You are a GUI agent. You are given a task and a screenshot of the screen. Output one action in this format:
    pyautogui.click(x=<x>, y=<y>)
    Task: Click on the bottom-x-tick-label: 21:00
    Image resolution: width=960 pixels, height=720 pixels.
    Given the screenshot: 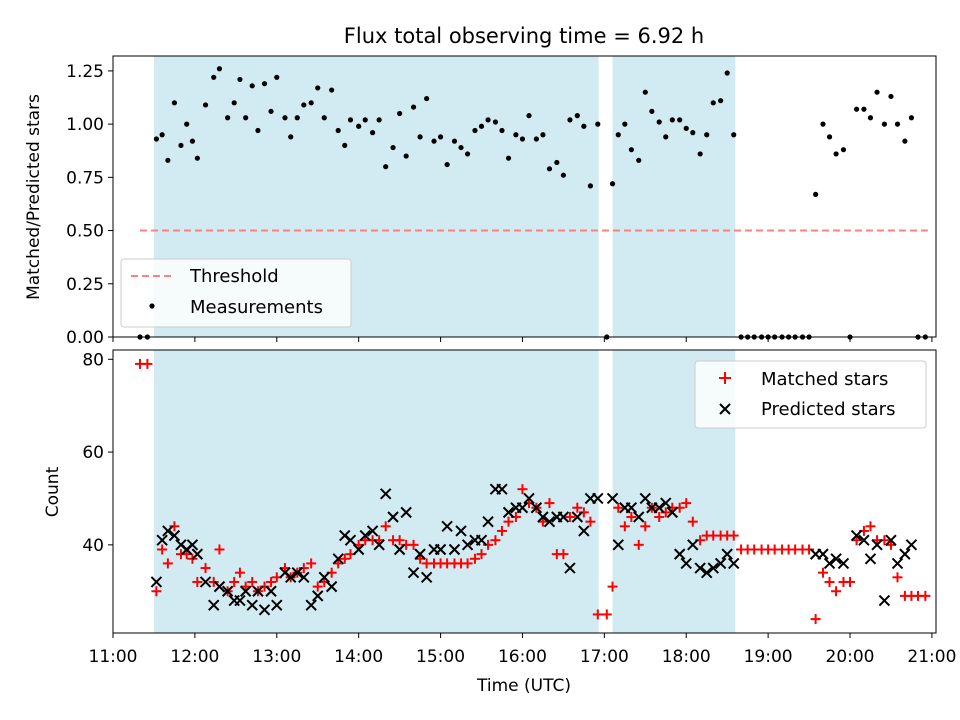 What is the action you would take?
    pyautogui.click(x=931, y=657)
    